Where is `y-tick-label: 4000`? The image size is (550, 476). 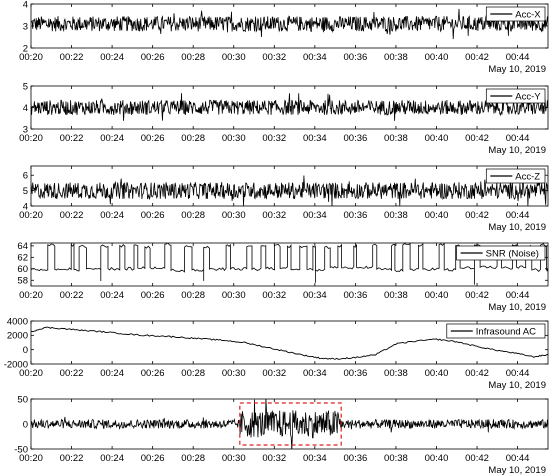 y-tick-label: 4000 is located at coordinates (17, 321).